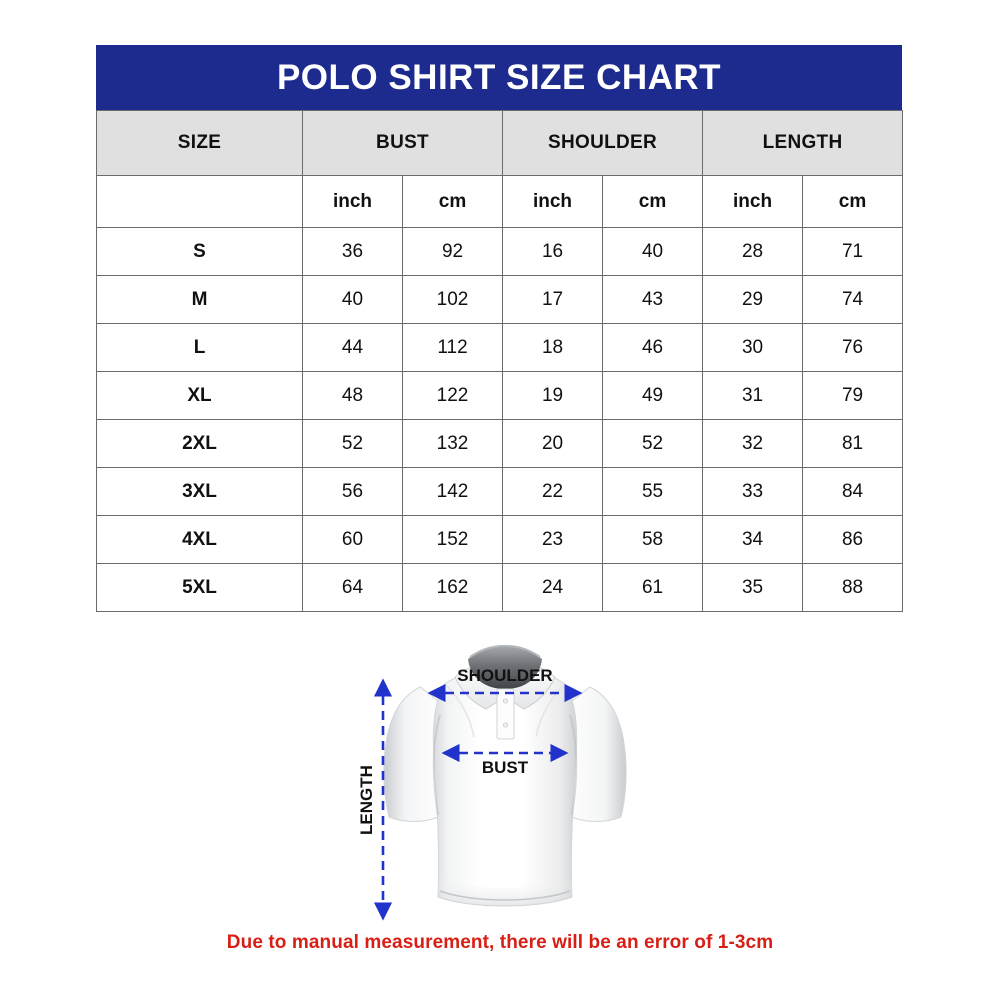 The height and width of the screenshot is (1000, 1000). What do you see at coordinates (853, 587) in the screenshot?
I see `cell-length-cm: 88` at bounding box center [853, 587].